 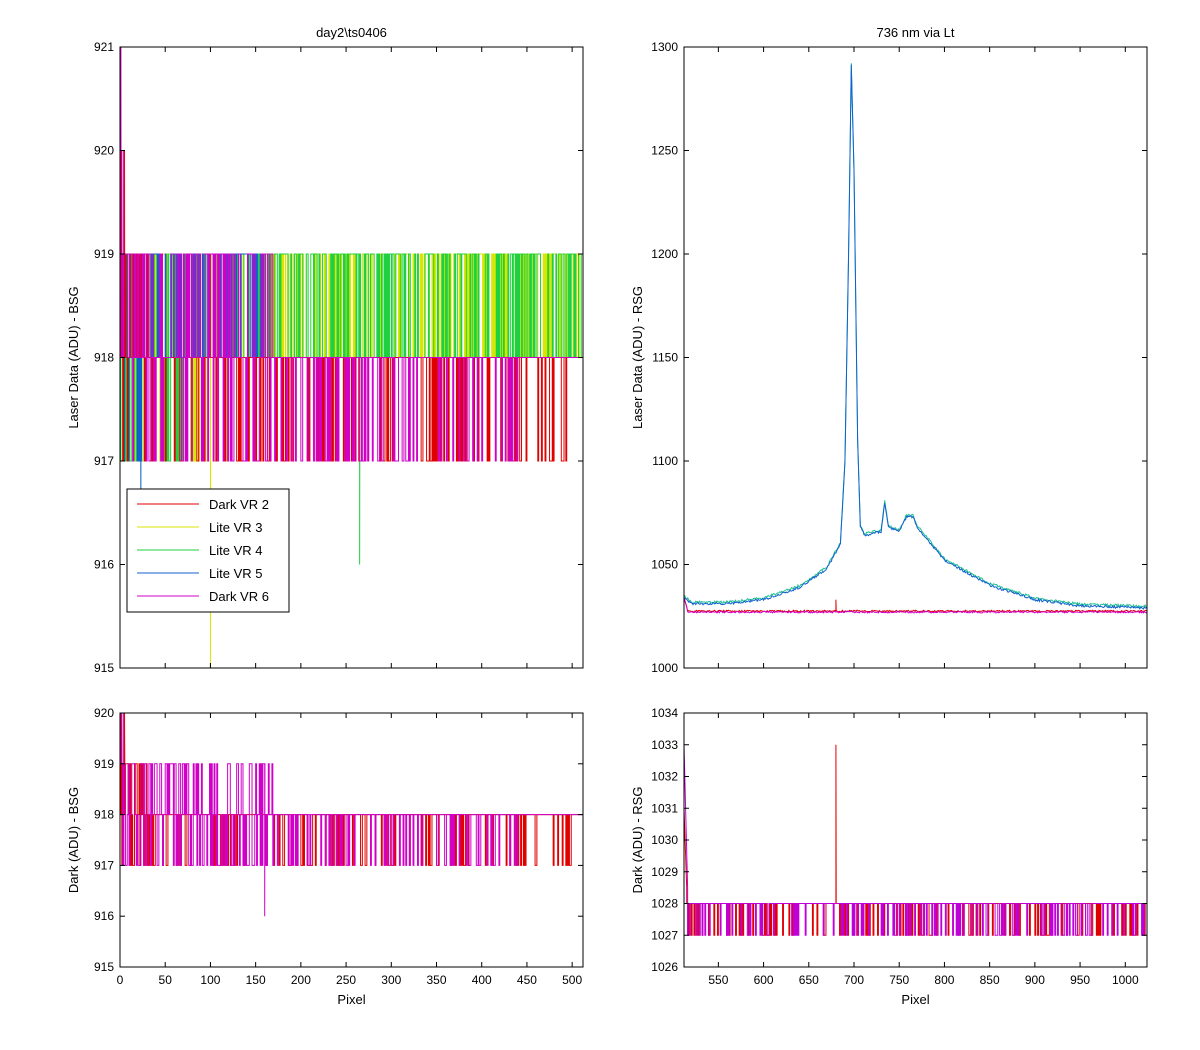 I want to click on y-tick-label: 921, so click(x=104, y=47).